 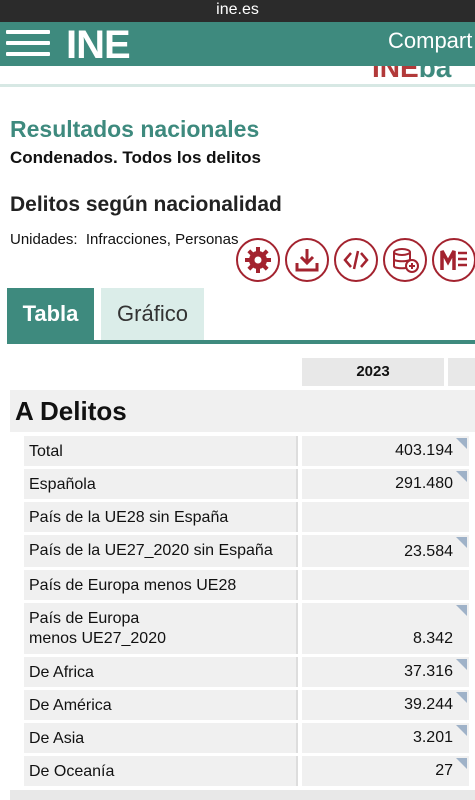 I want to click on metadata-button, so click(x=453, y=260).